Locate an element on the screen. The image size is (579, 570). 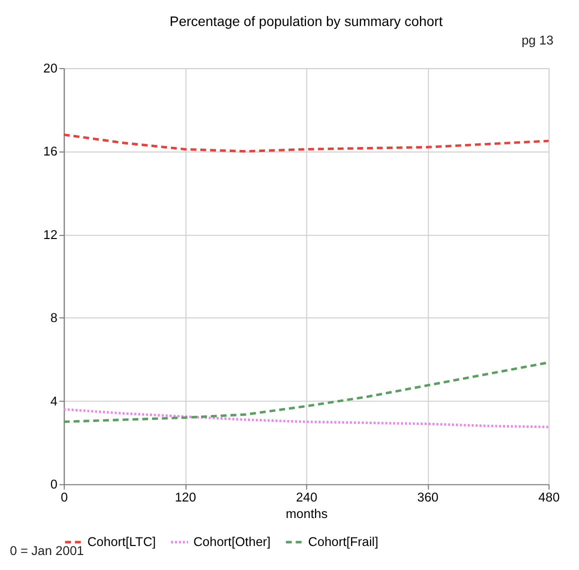
y-tick-label: 8 is located at coordinates (54, 318).